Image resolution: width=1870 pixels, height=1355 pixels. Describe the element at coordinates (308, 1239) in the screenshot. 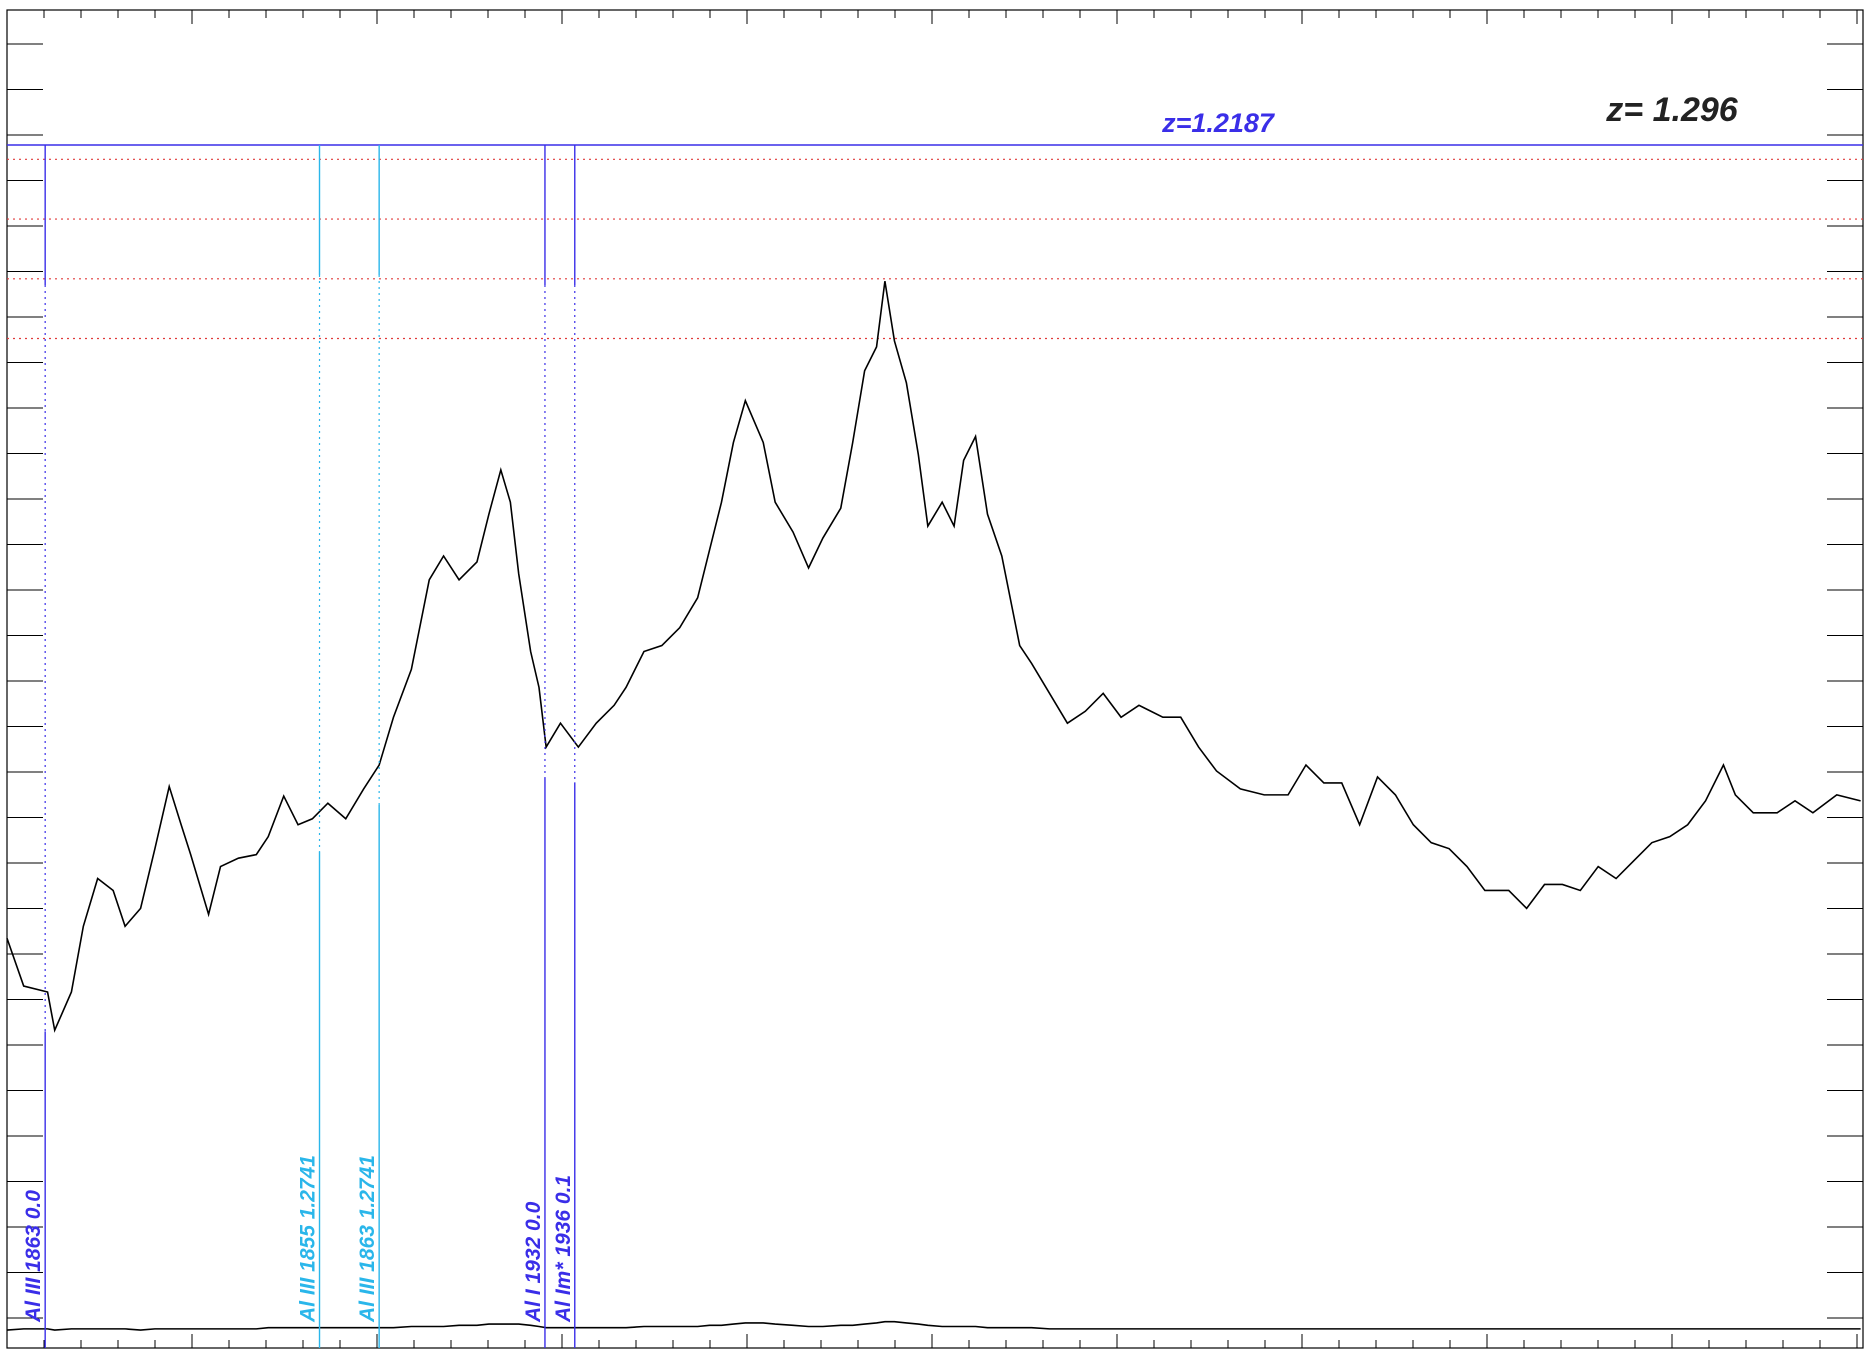

I see `marker-label: Al III 1855 1.2741` at that location.